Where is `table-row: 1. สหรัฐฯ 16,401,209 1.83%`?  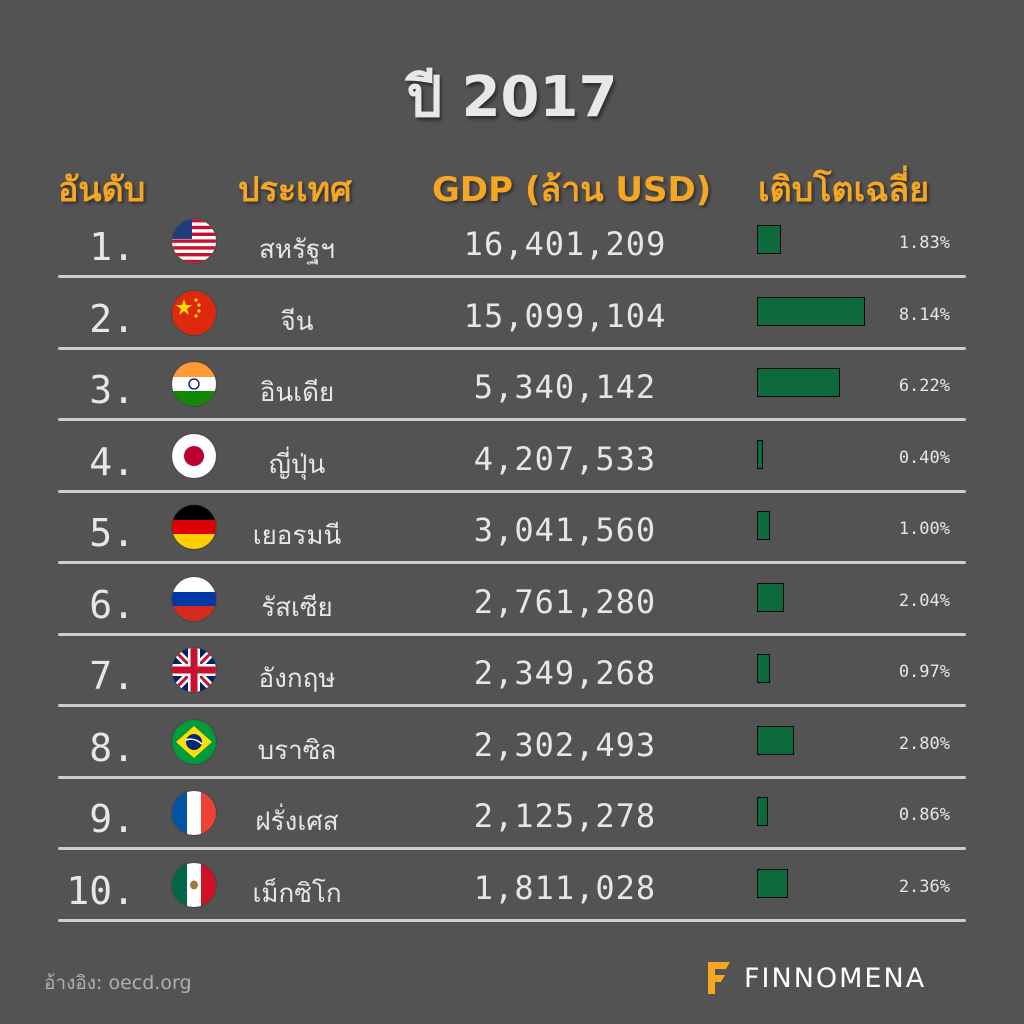 table-row: 1. สหรัฐฯ 16,401,209 1.83% is located at coordinates (512, 241).